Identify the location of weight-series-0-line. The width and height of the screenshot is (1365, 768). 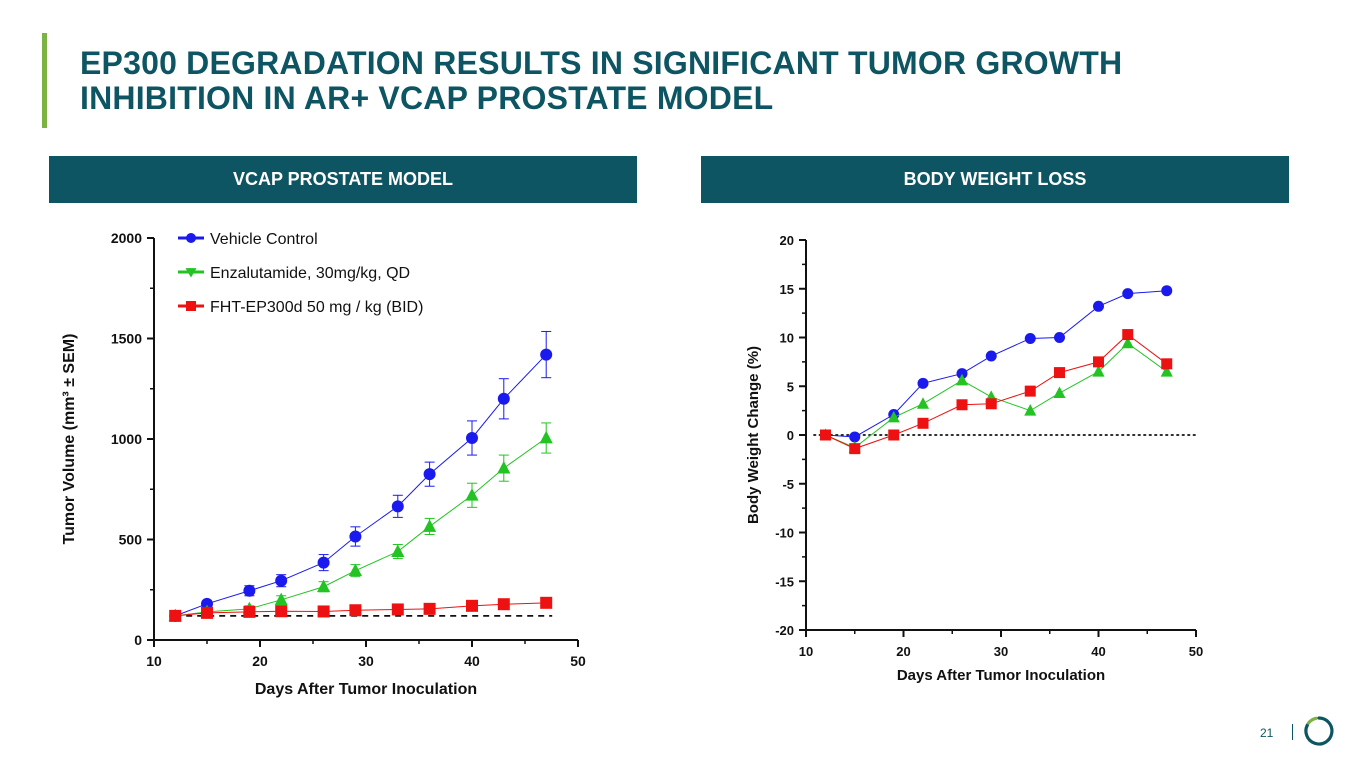
(996, 364).